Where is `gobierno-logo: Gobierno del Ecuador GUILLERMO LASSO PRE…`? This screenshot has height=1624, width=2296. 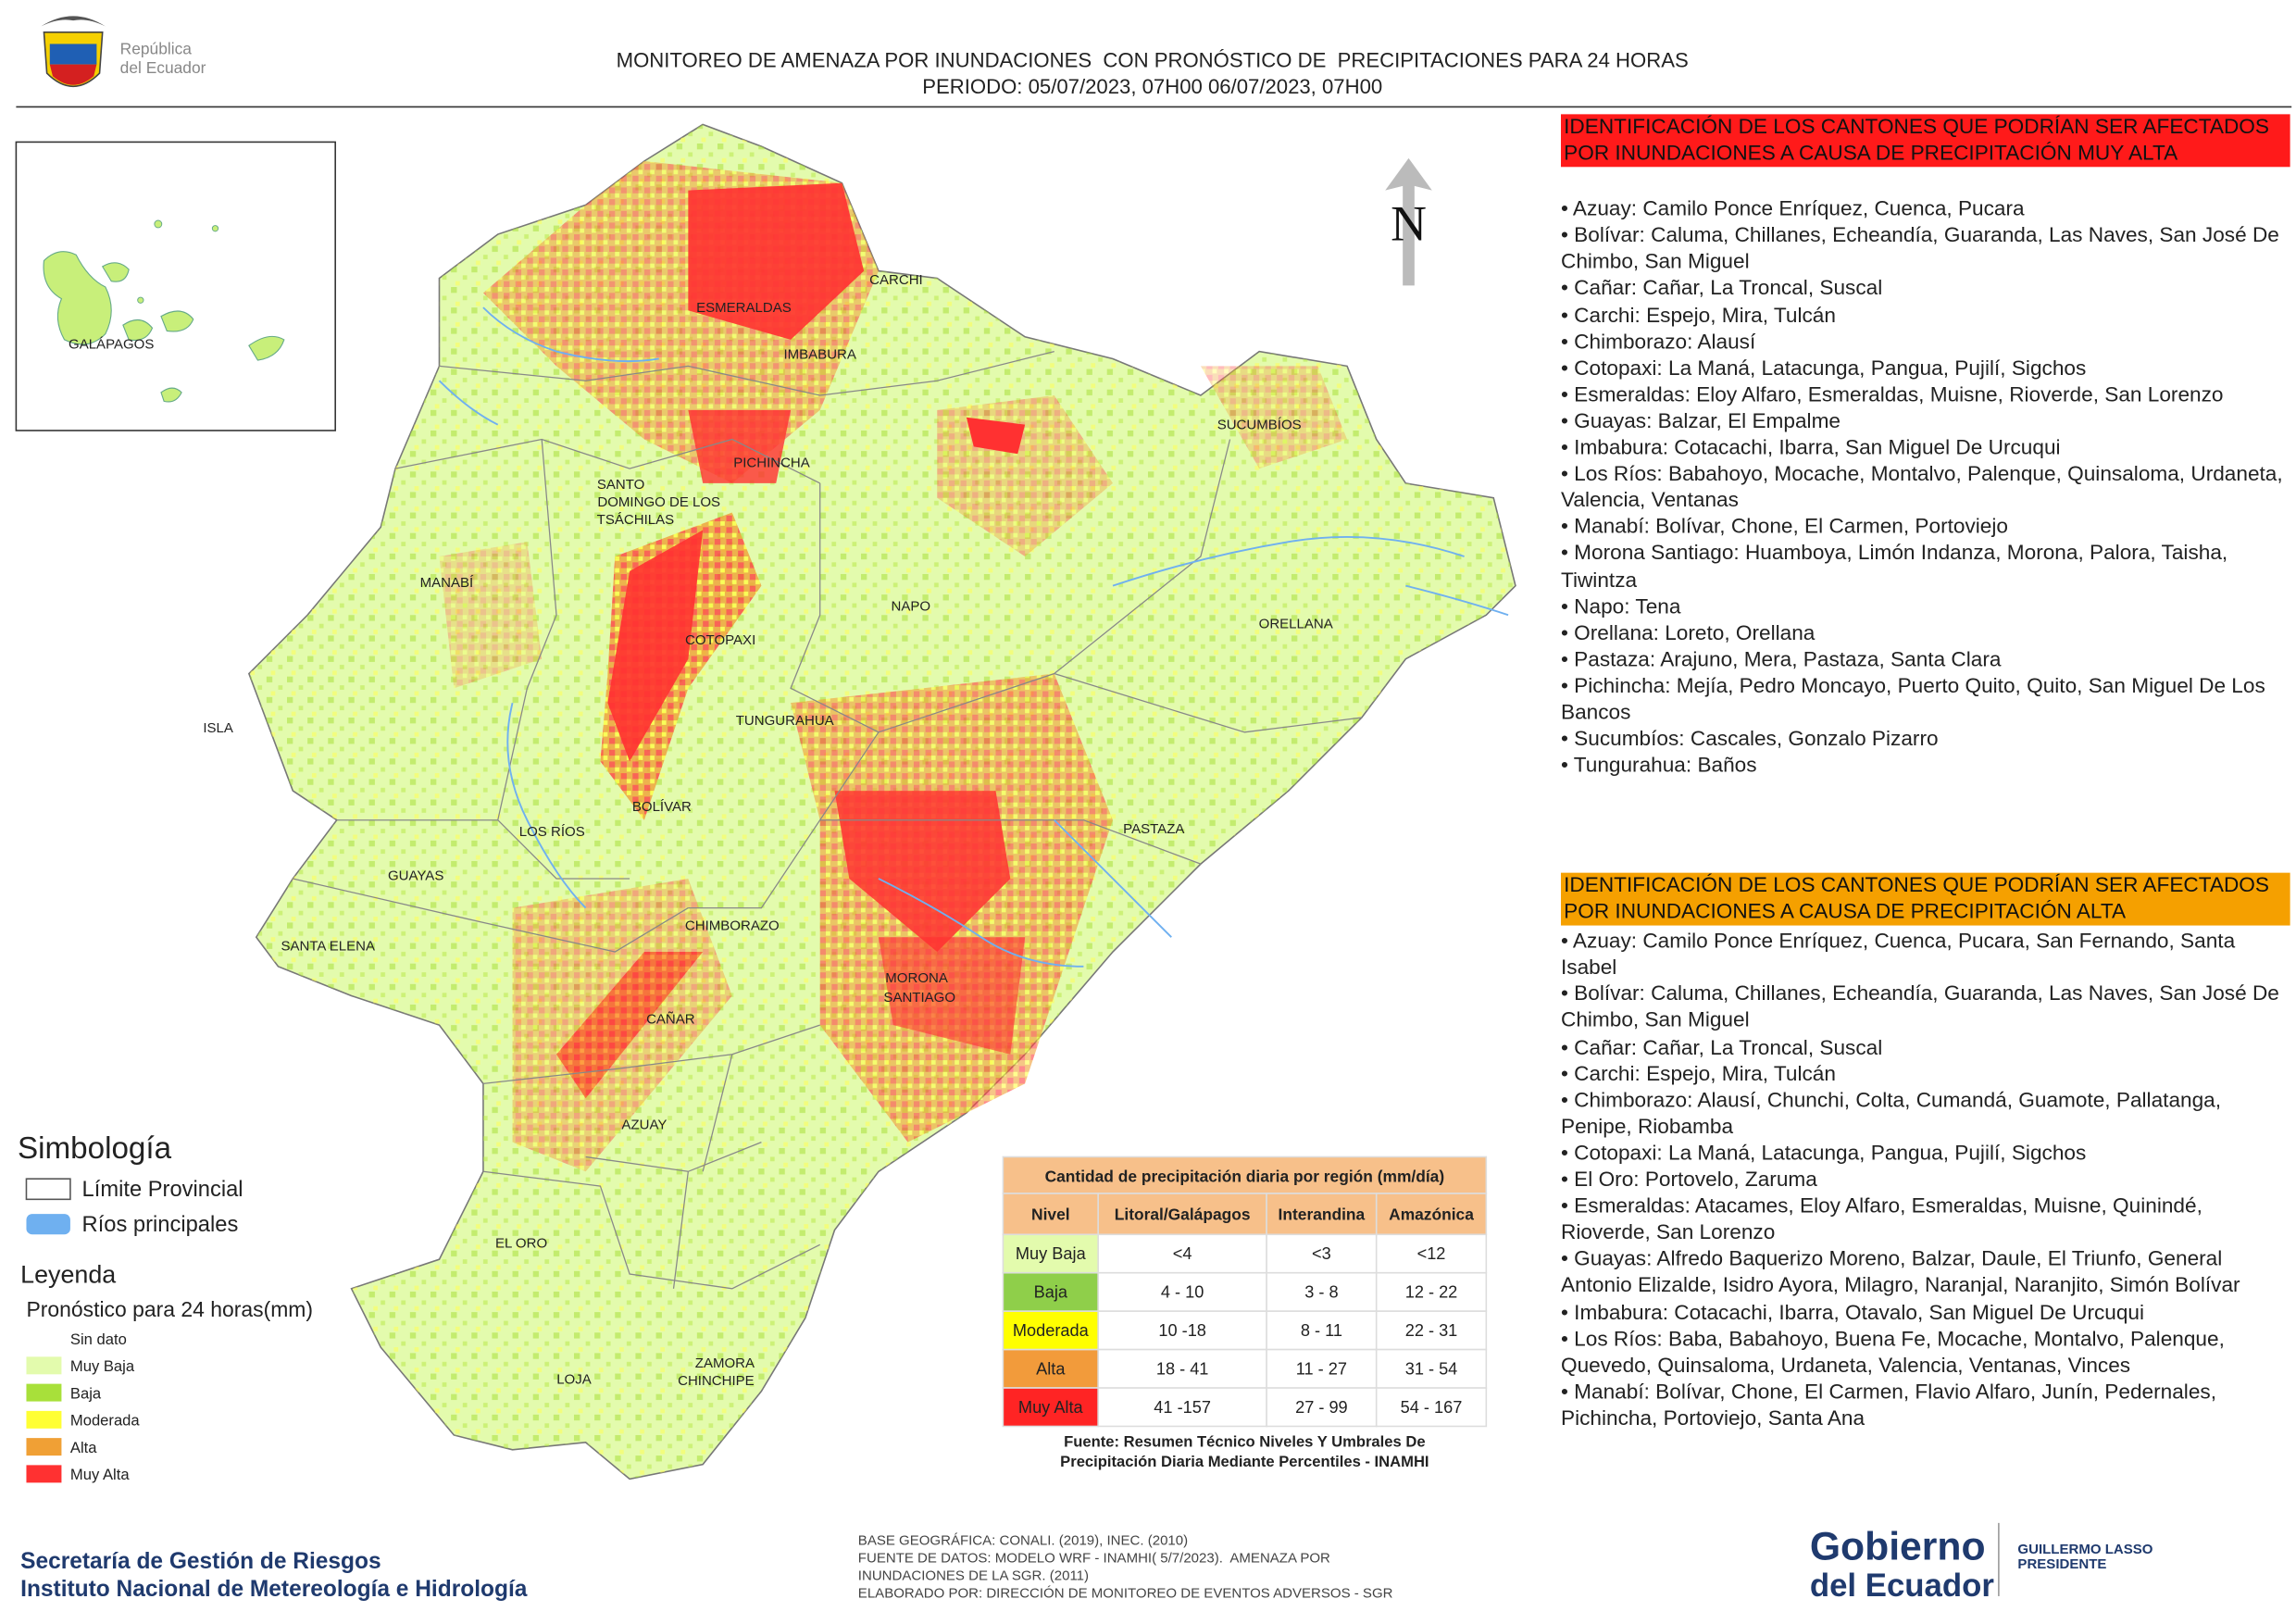 gobierno-logo: Gobierno del Ecuador GUILLERMO LASSO PRE… is located at coordinates (1981, 1563).